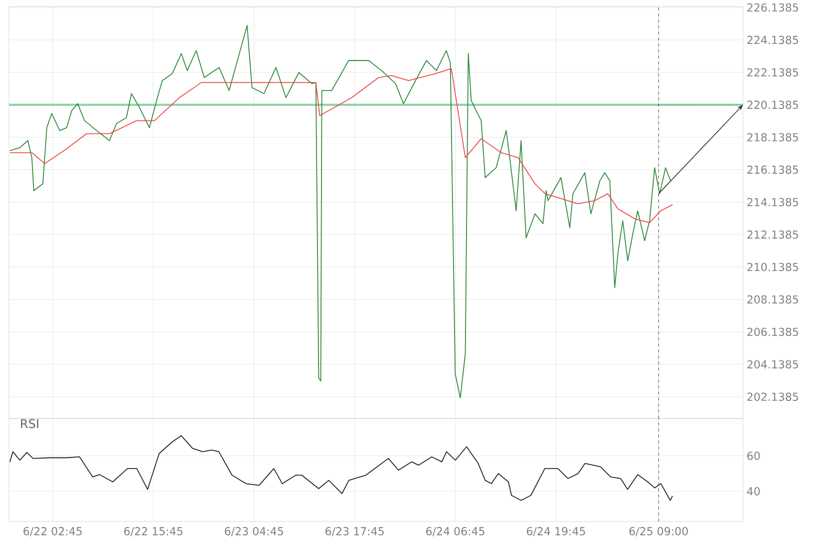  What do you see at coordinates (455, 531) in the screenshot?
I see `x-tick-label: 6/24 06:45` at bounding box center [455, 531].